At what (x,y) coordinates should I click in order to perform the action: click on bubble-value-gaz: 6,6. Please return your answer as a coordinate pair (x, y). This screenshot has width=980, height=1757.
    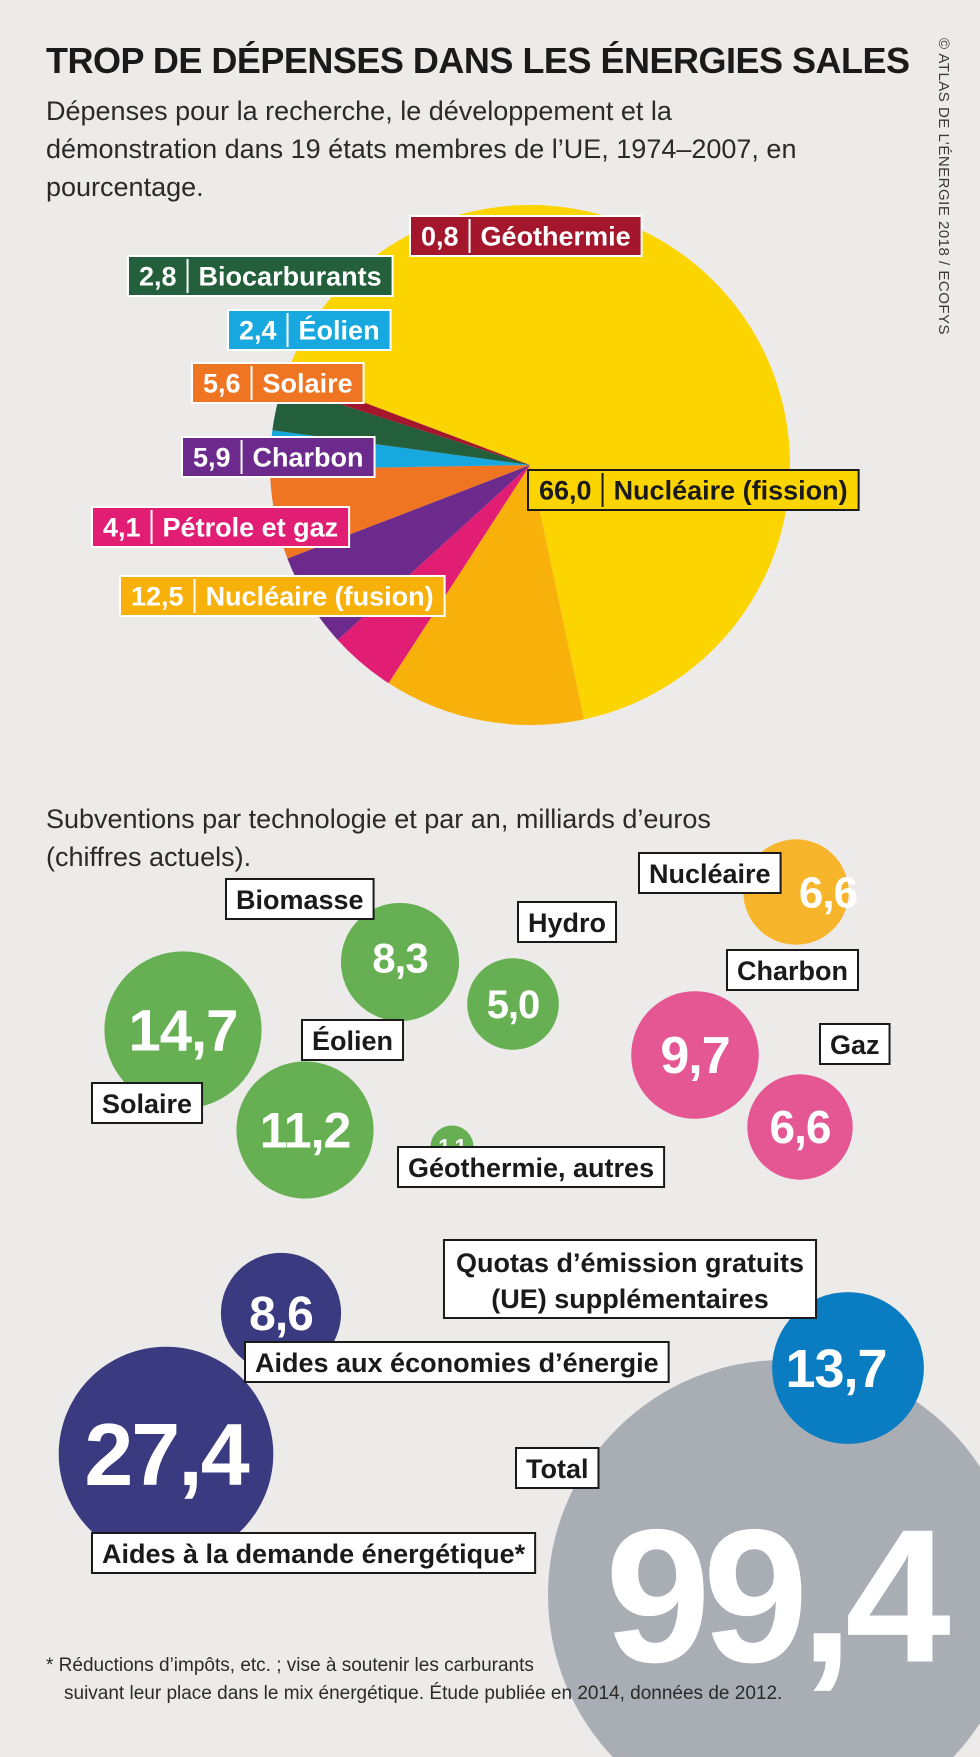
    Looking at the image, I should click on (800, 1127).